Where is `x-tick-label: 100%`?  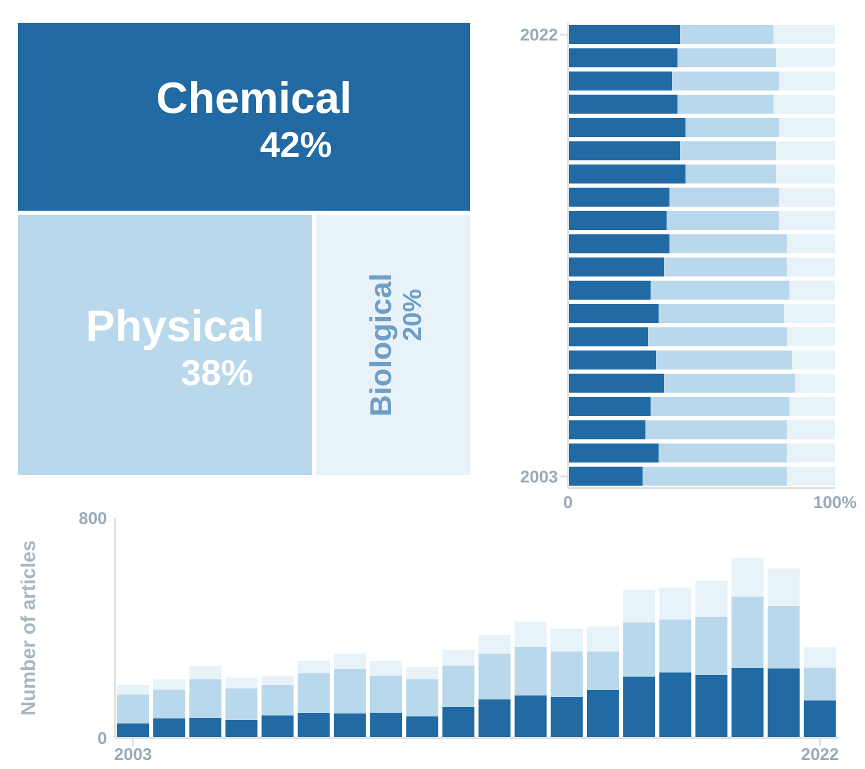 x-tick-label: 100% is located at coordinates (835, 502).